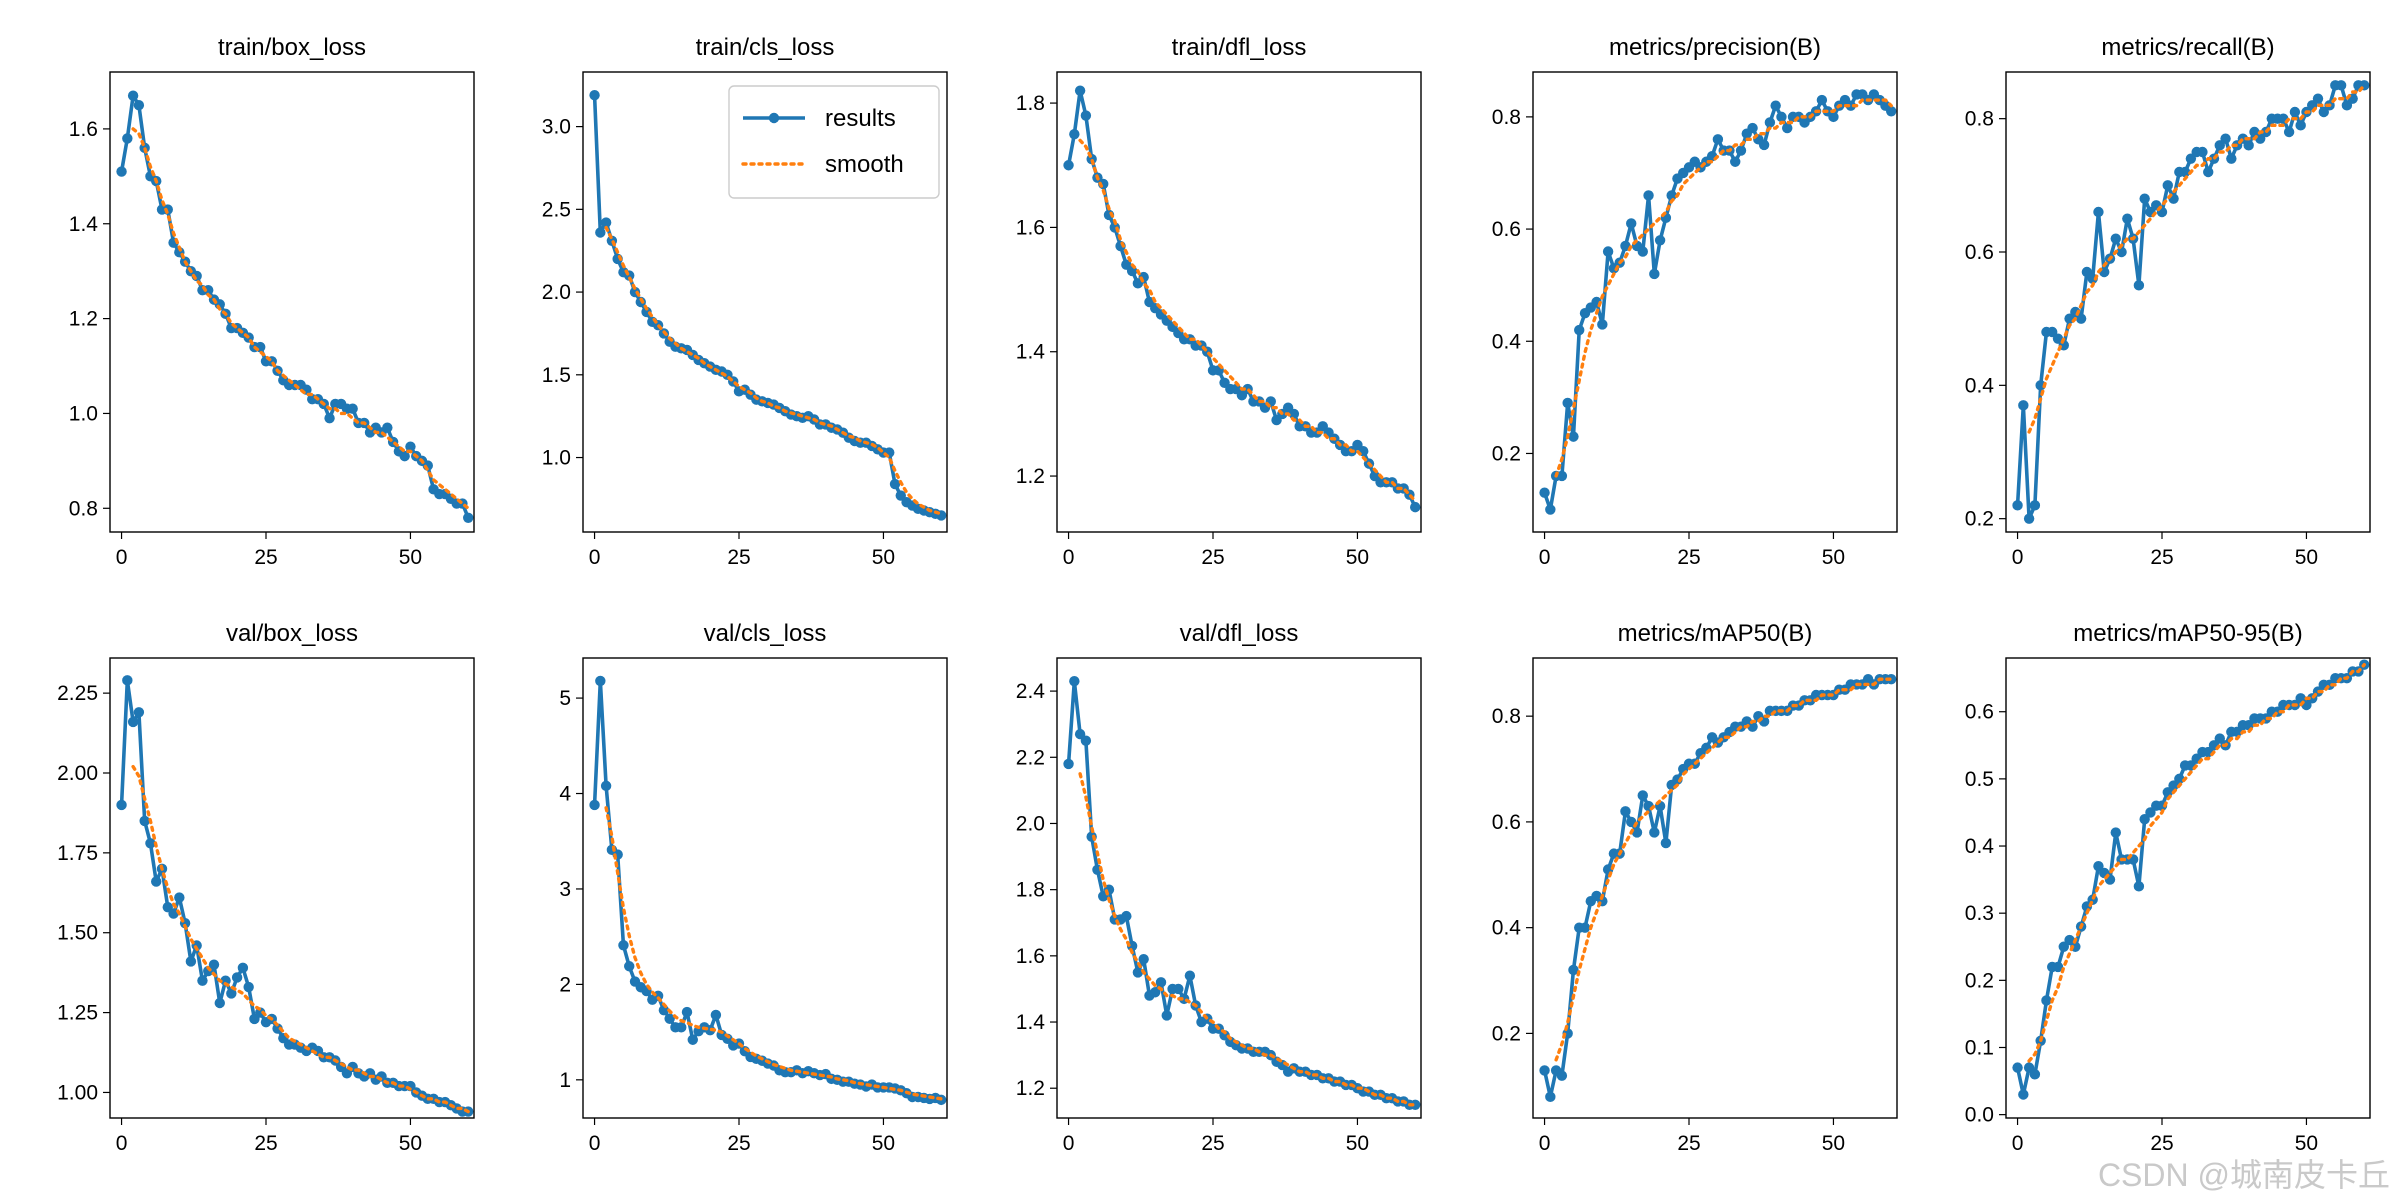  I want to click on y-tick-label: 2.0, so click(1030, 823).